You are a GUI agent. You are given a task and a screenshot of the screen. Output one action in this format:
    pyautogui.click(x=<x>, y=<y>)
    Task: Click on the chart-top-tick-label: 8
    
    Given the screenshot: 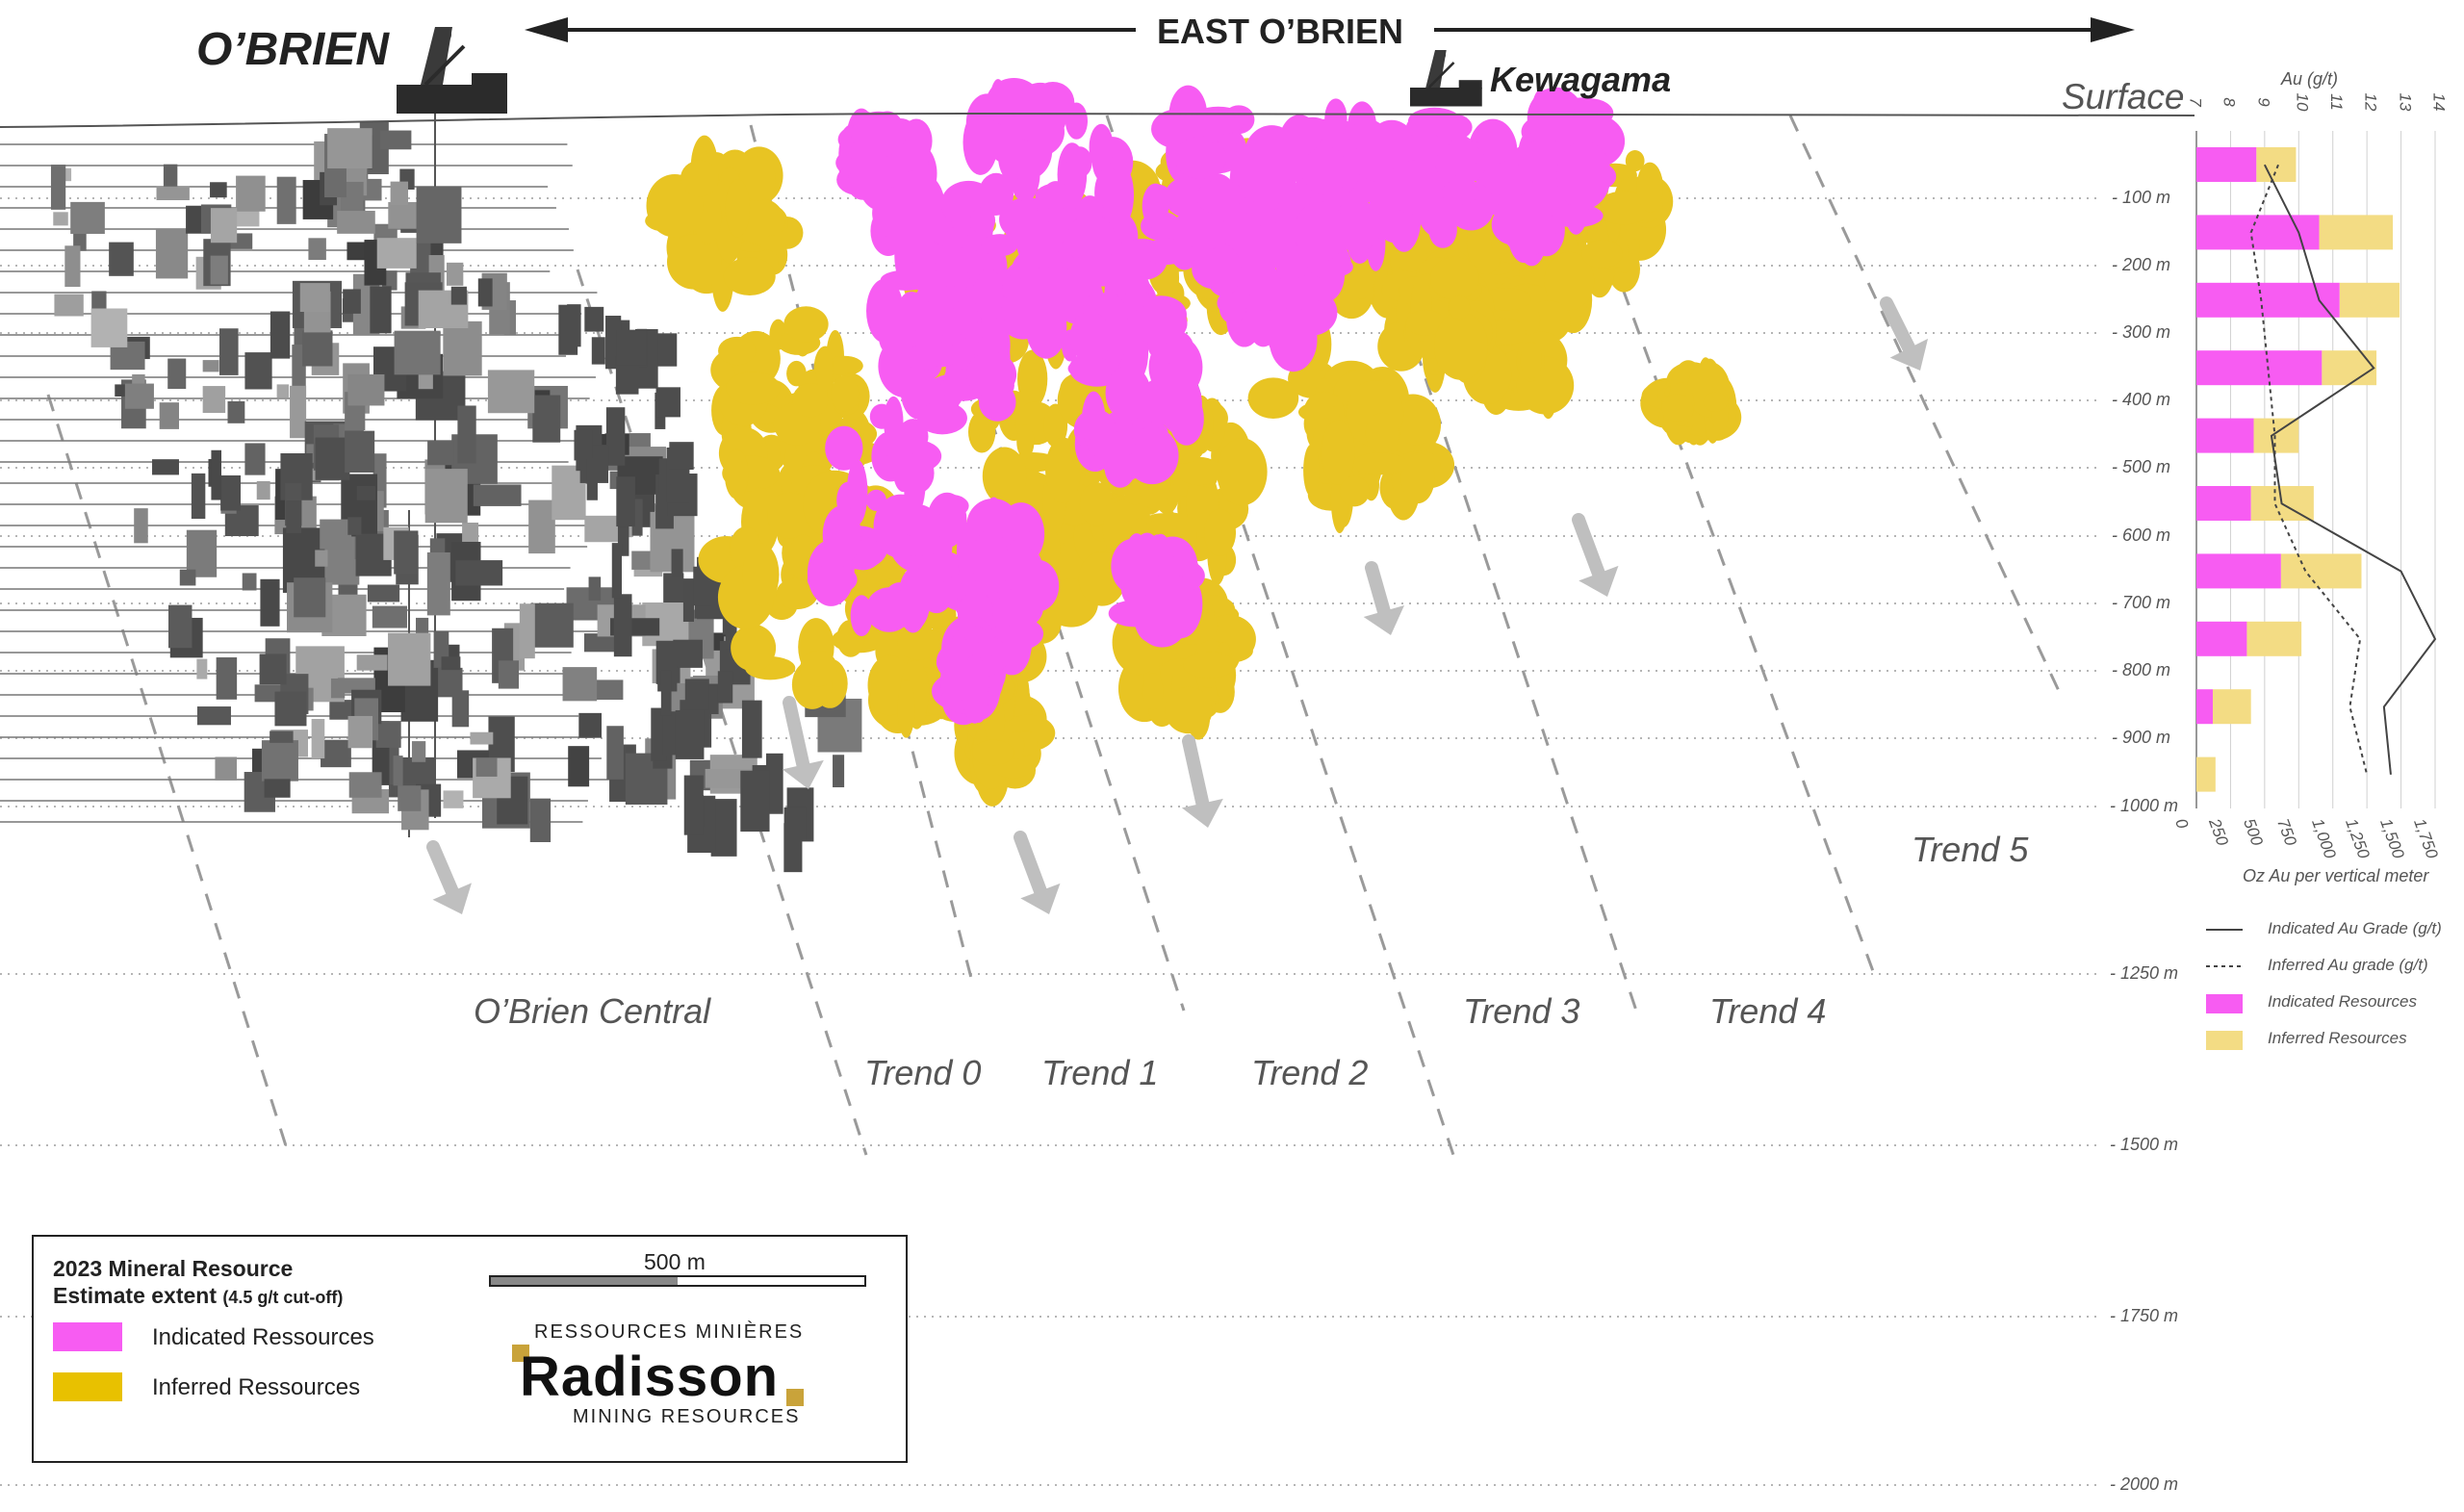 What is the action you would take?
    pyautogui.click(x=2230, y=102)
    